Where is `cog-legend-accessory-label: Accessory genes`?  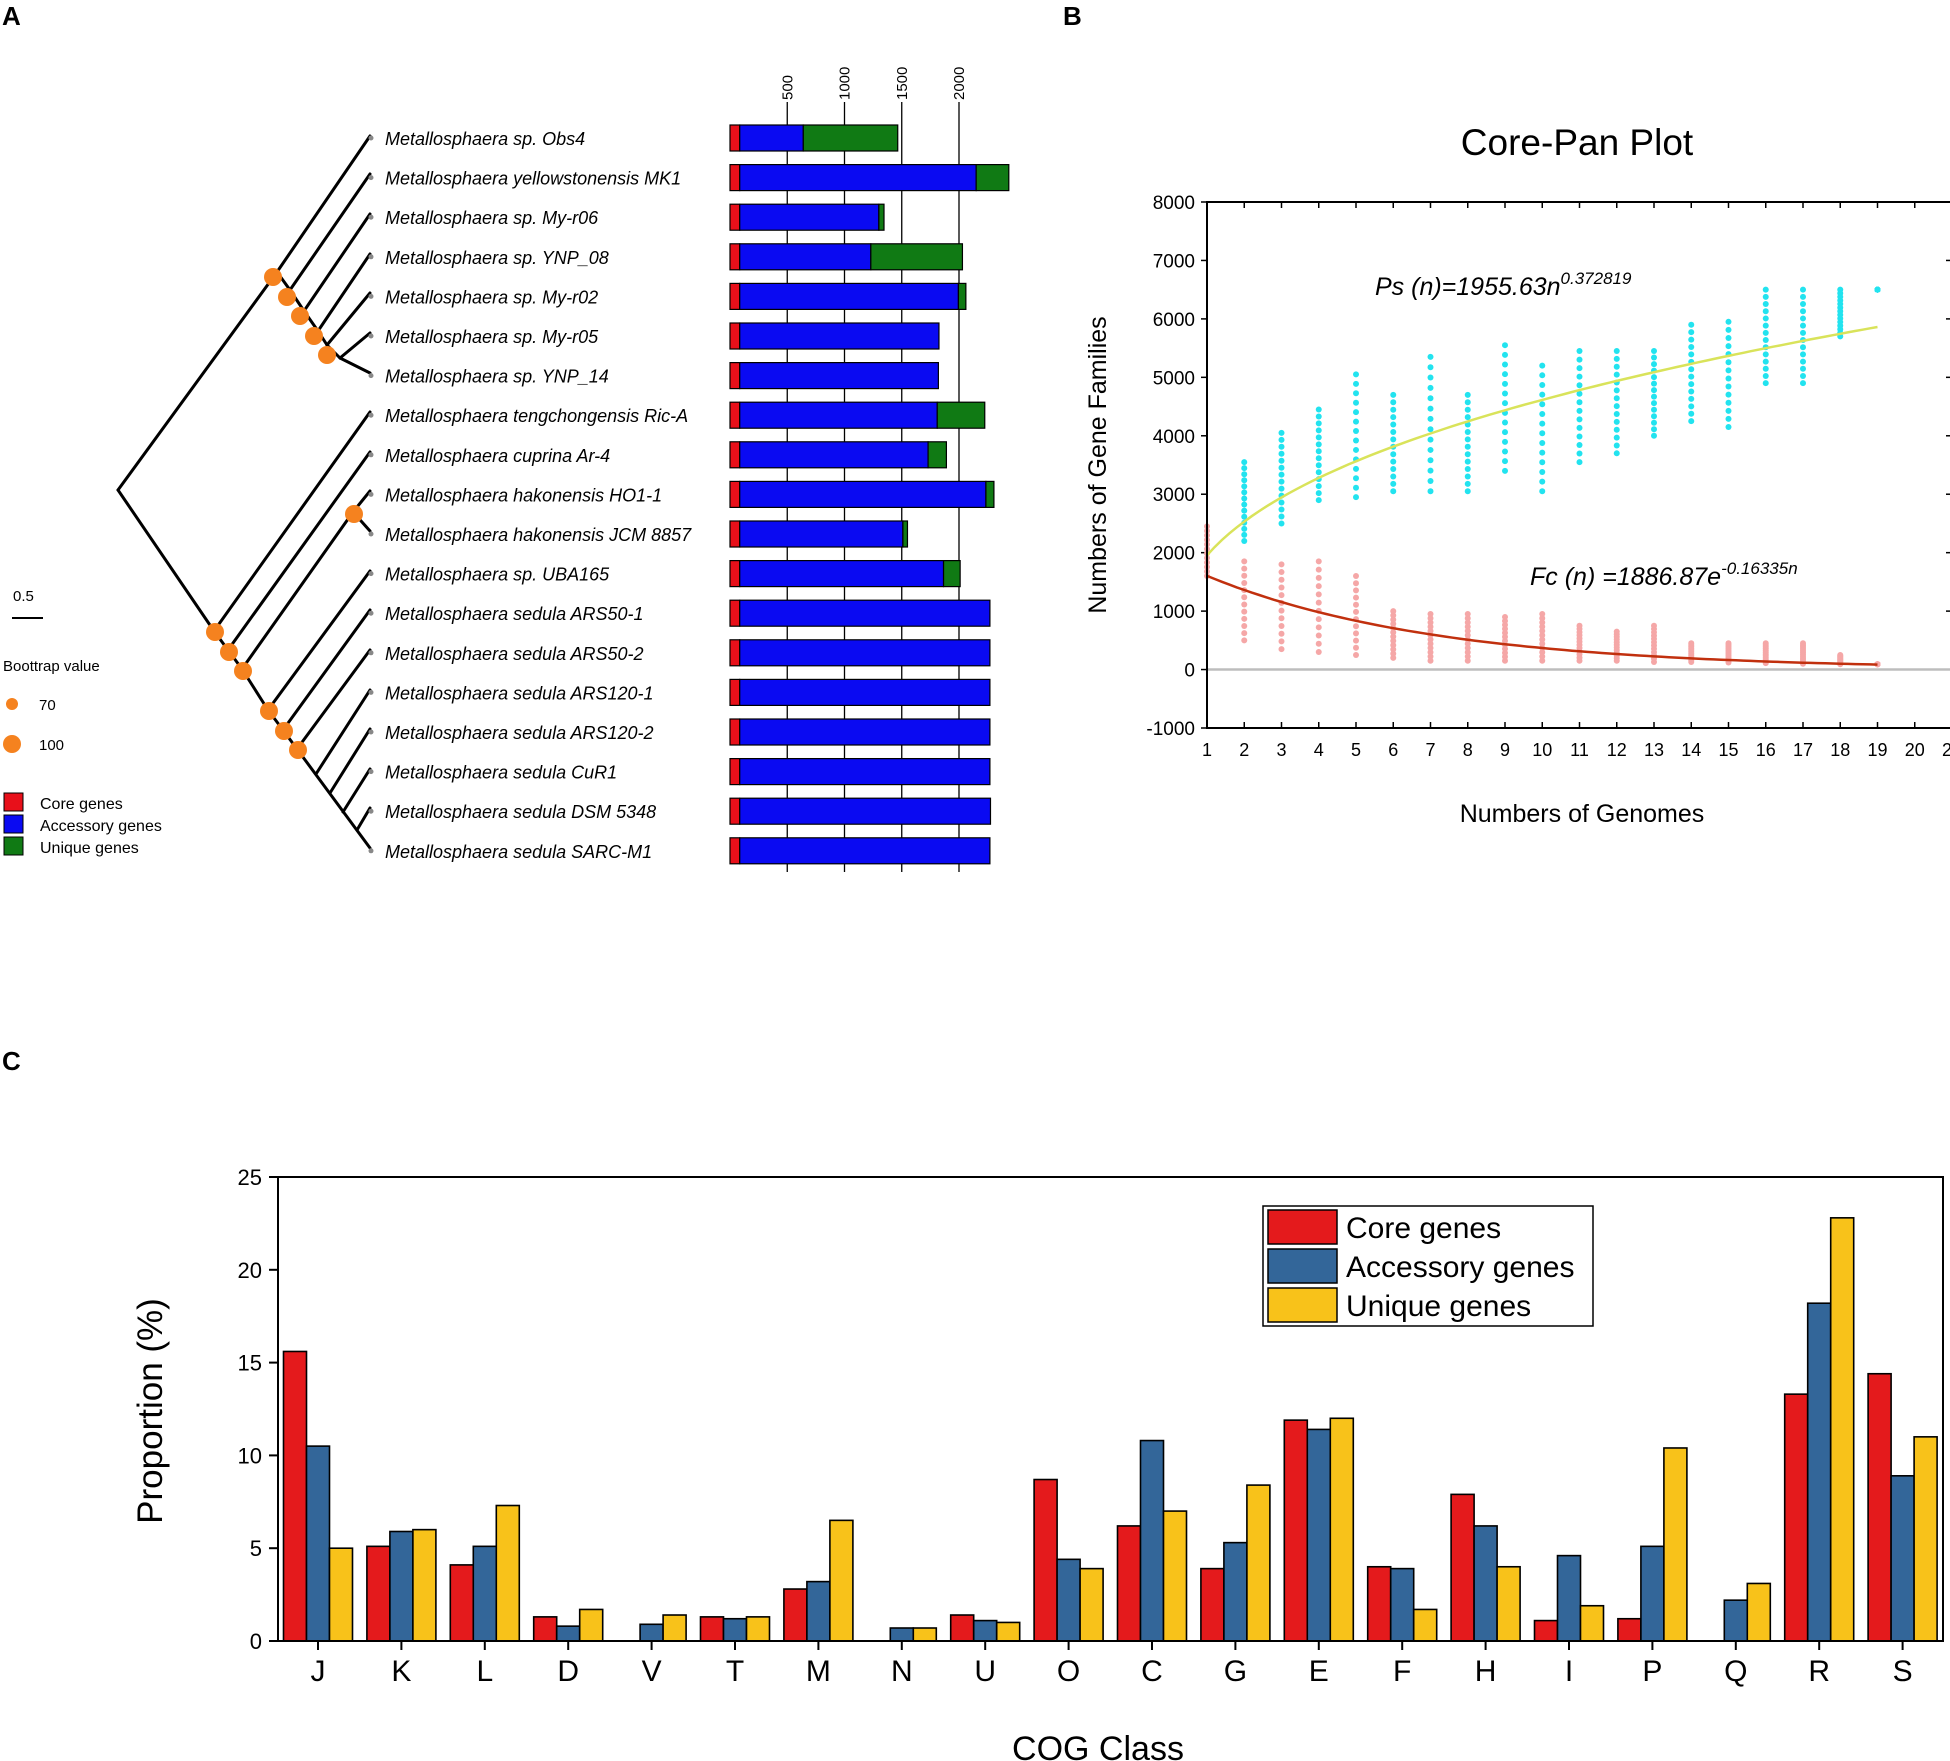 cog-legend-accessory-label: Accessory genes is located at coordinates (1460, 1267).